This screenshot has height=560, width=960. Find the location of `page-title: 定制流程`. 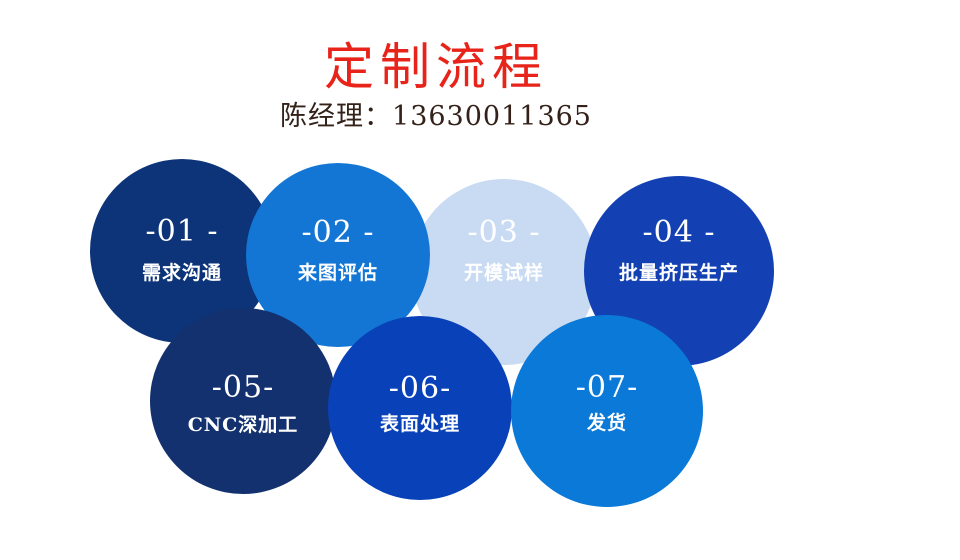

page-title: 定制流程 is located at coordinates (436, 67).